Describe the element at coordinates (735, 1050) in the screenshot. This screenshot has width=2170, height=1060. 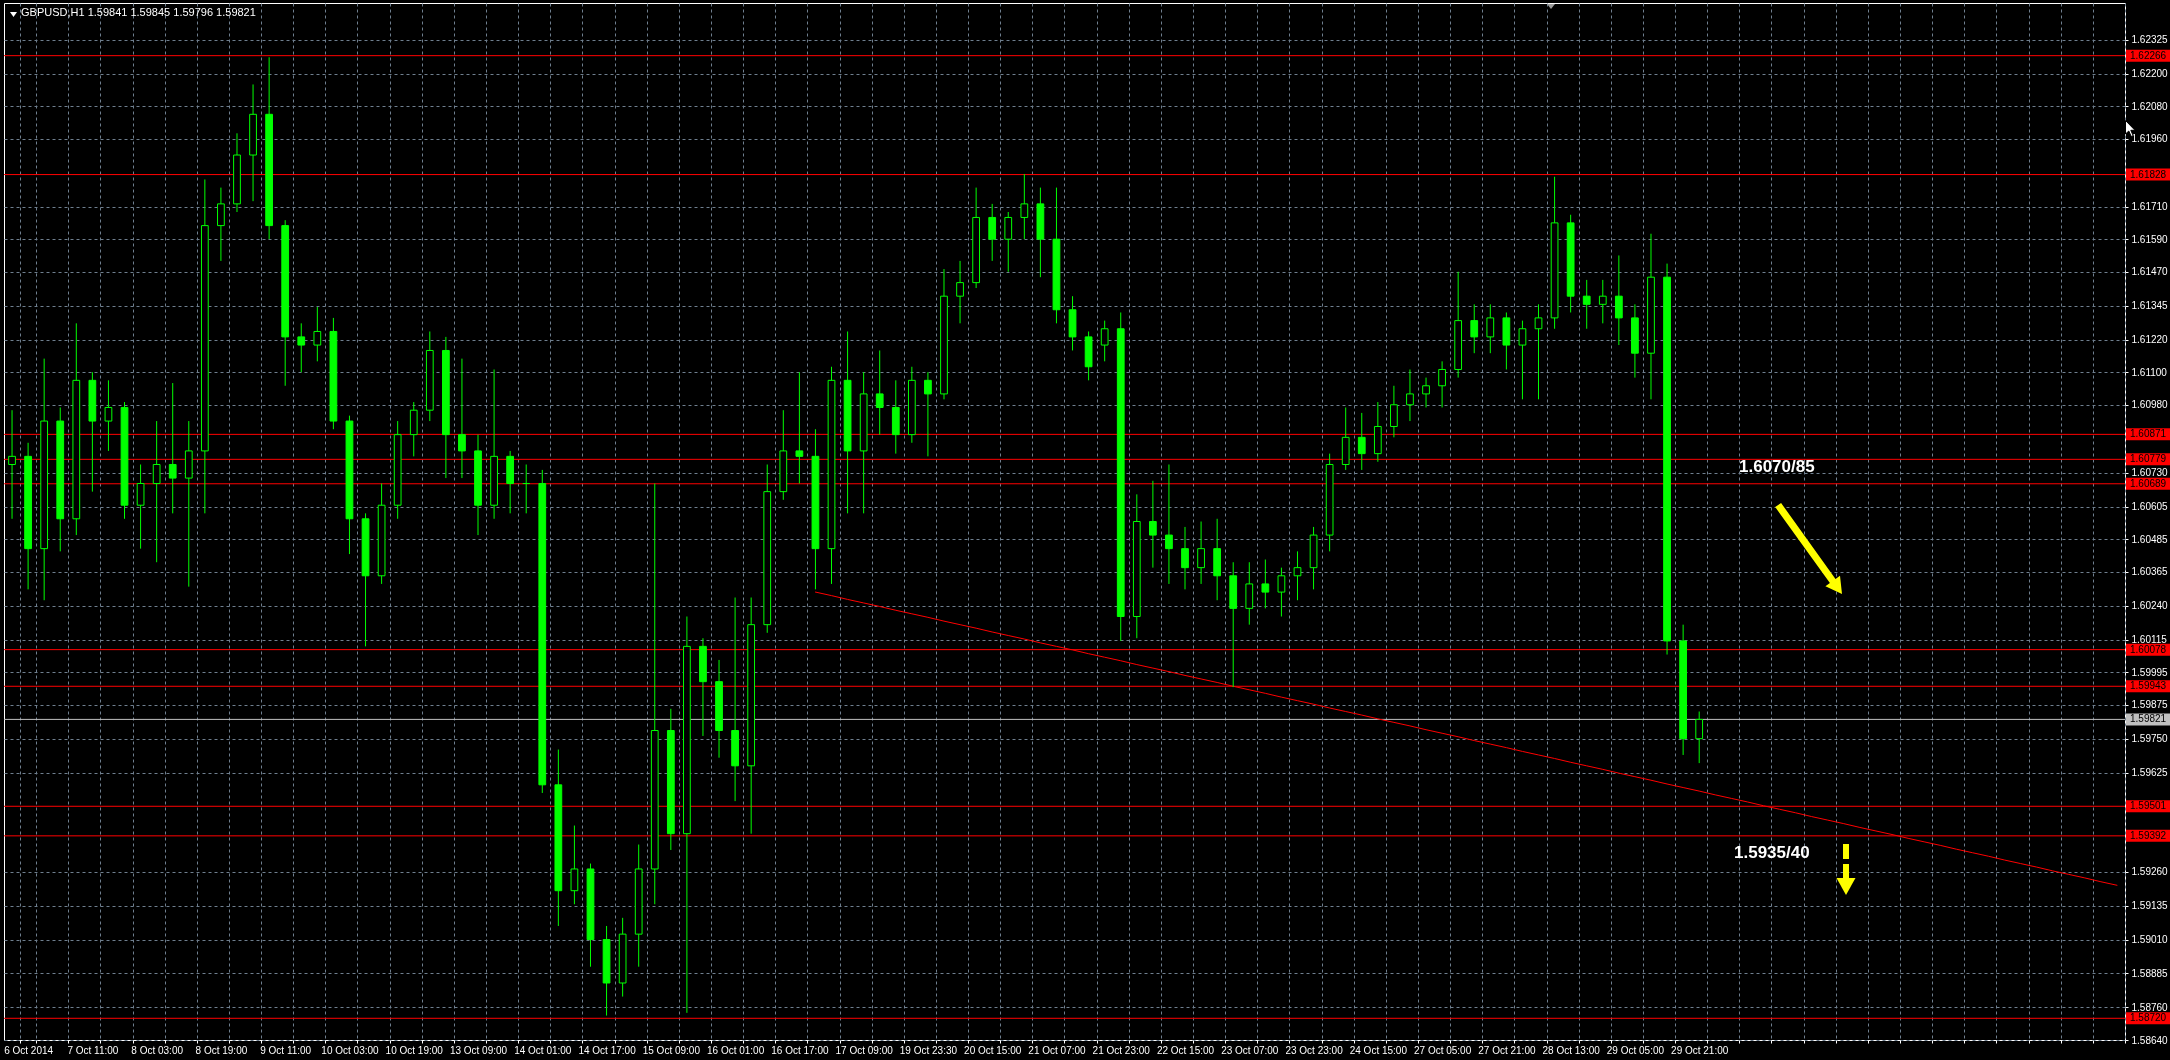
I see `x-tick-label: 16 Oct 01:00` at that location.